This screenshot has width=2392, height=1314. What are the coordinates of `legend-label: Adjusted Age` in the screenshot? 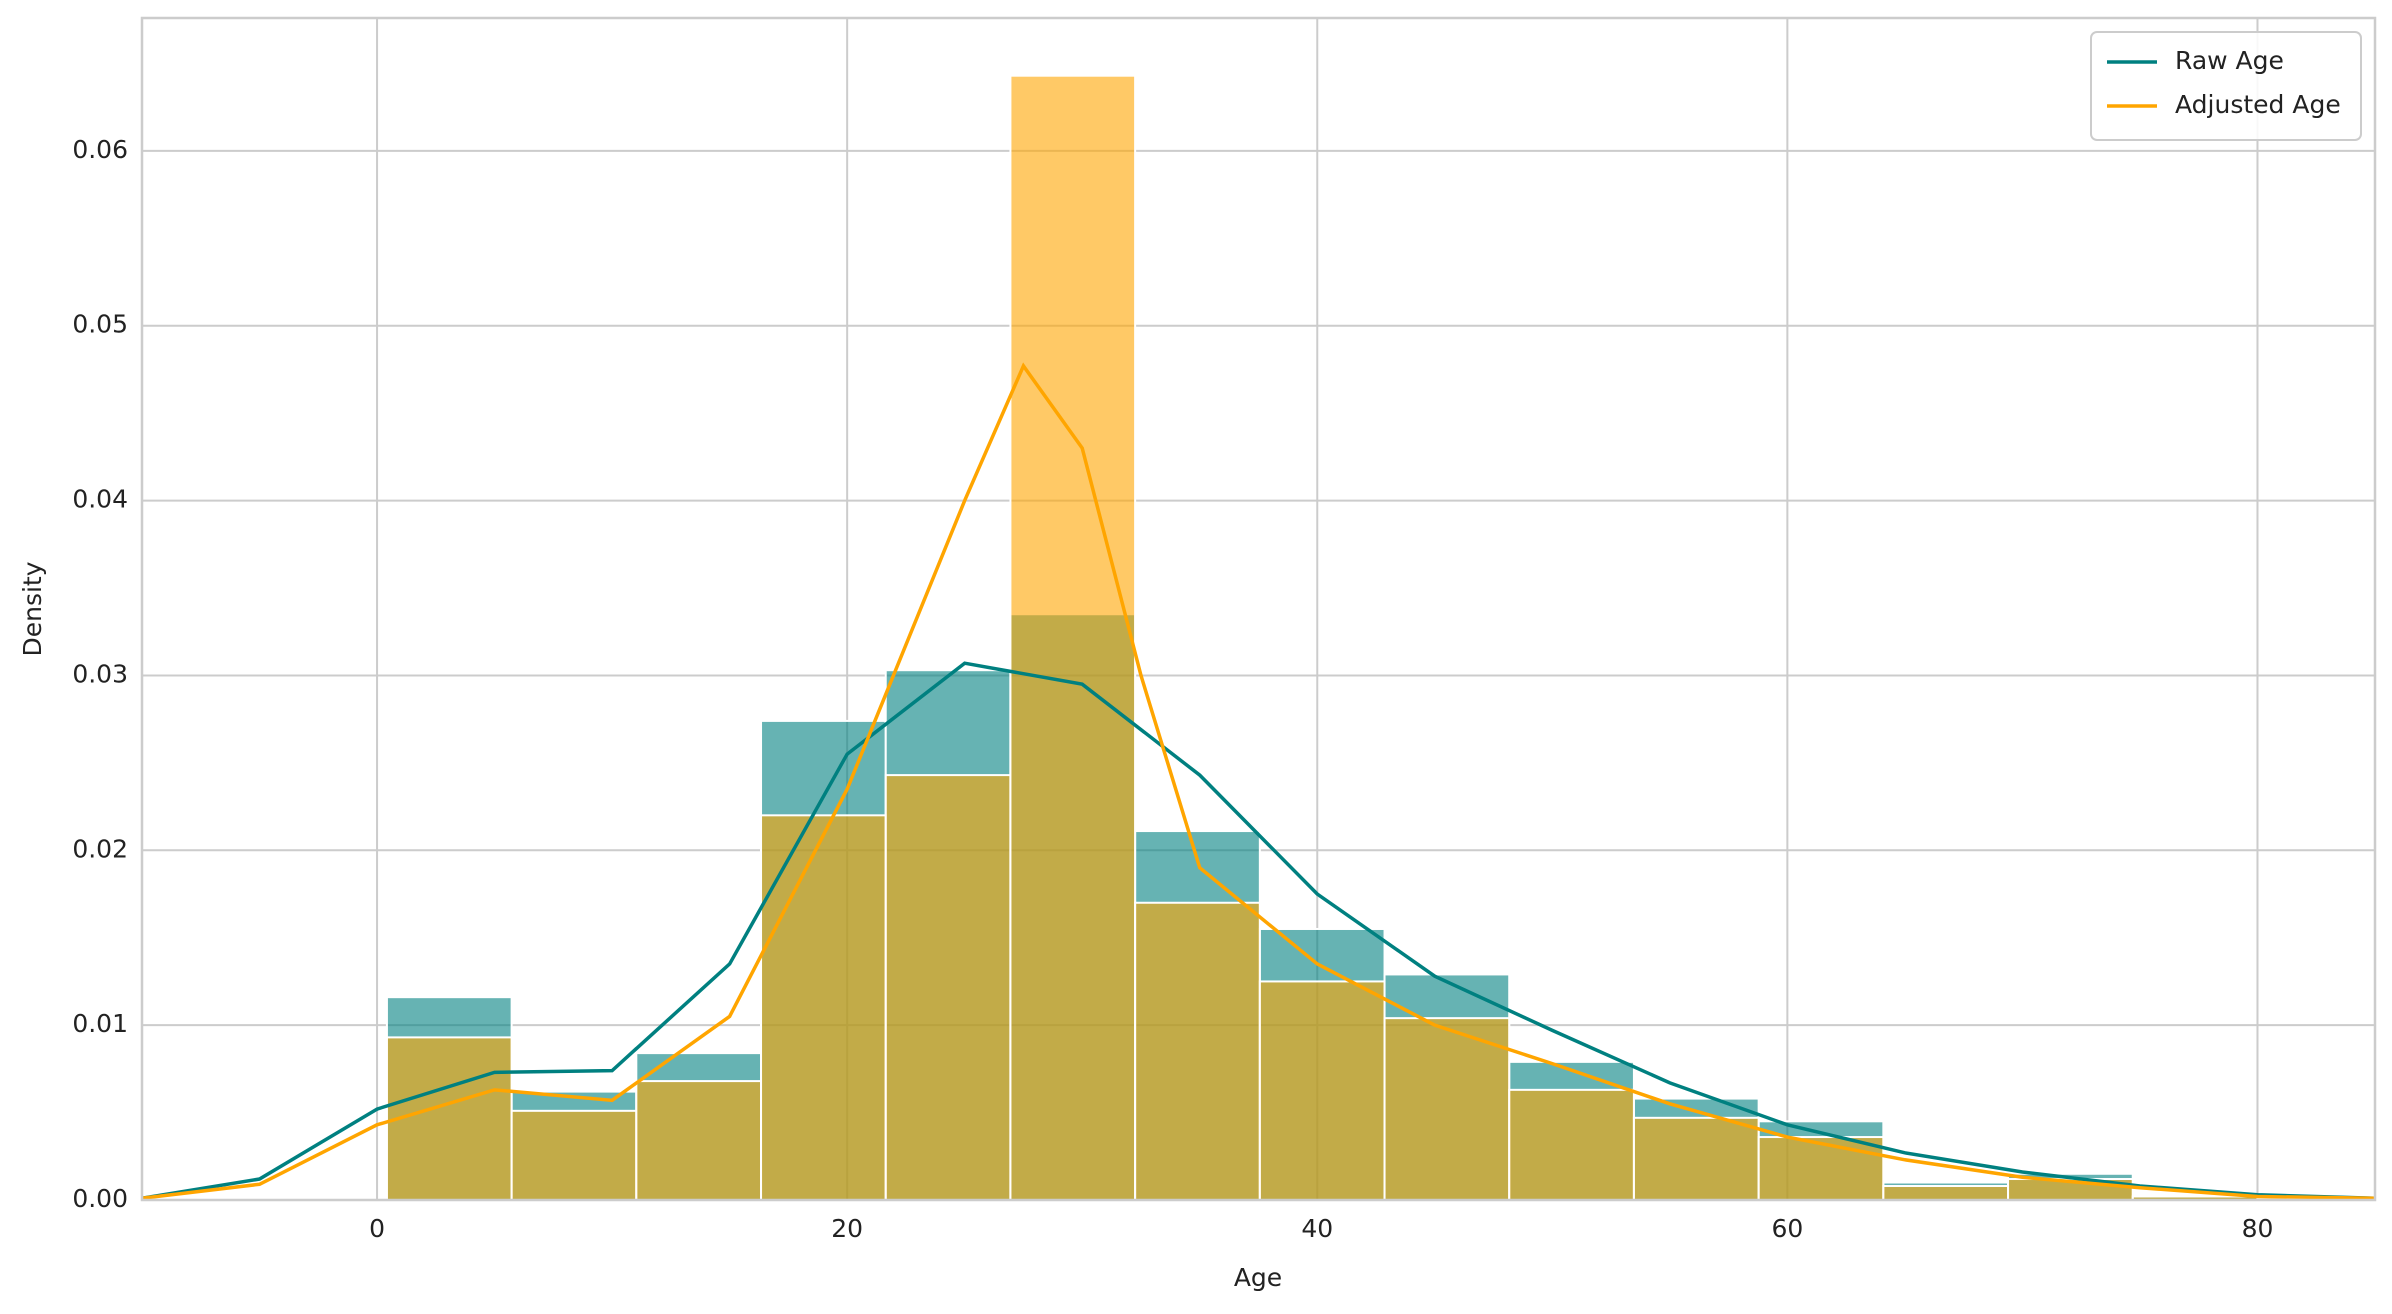 It's located at (2258, 104).